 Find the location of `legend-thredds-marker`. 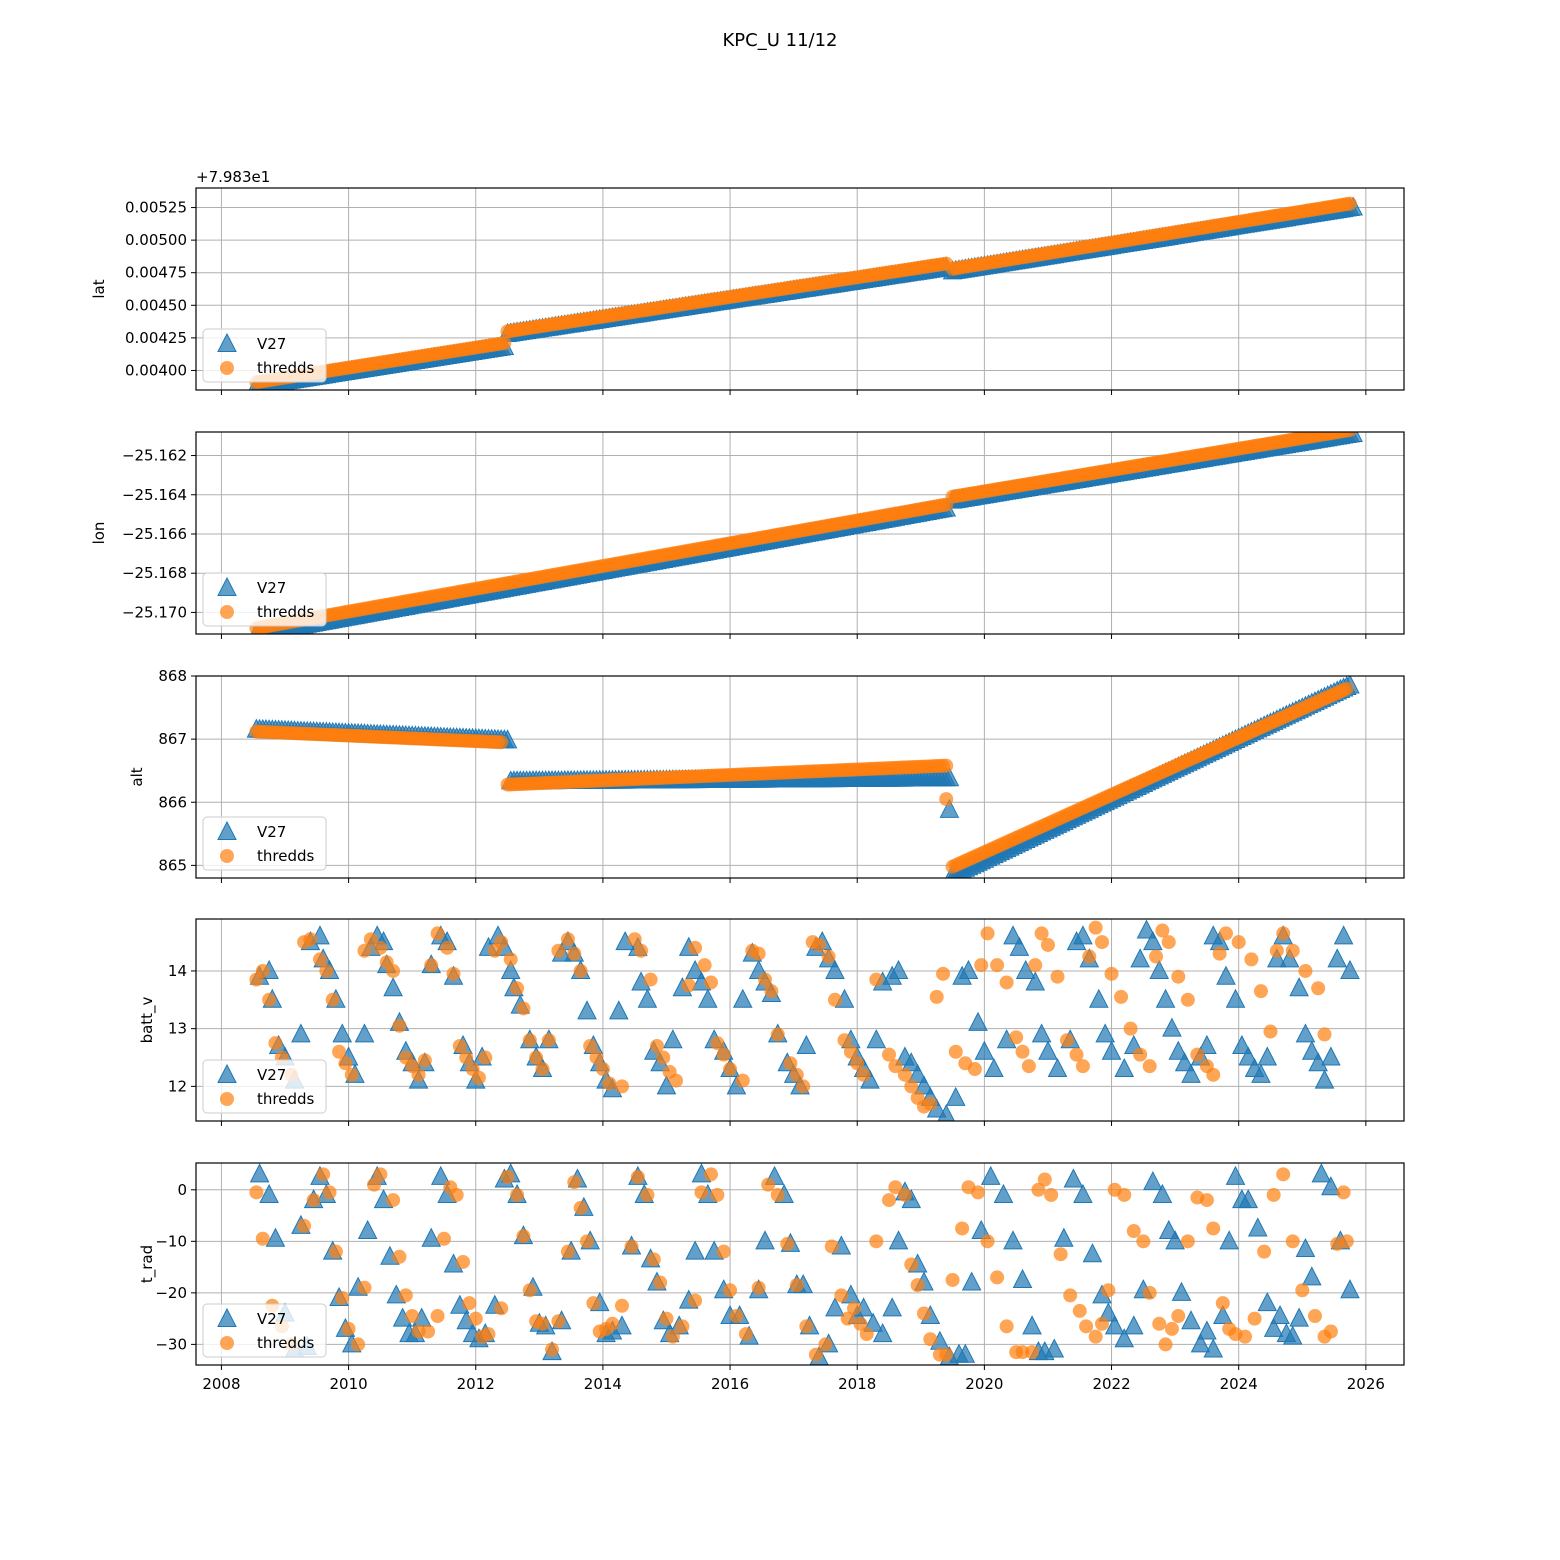

legend-thredds-marker is located at coordinates (227, 612).